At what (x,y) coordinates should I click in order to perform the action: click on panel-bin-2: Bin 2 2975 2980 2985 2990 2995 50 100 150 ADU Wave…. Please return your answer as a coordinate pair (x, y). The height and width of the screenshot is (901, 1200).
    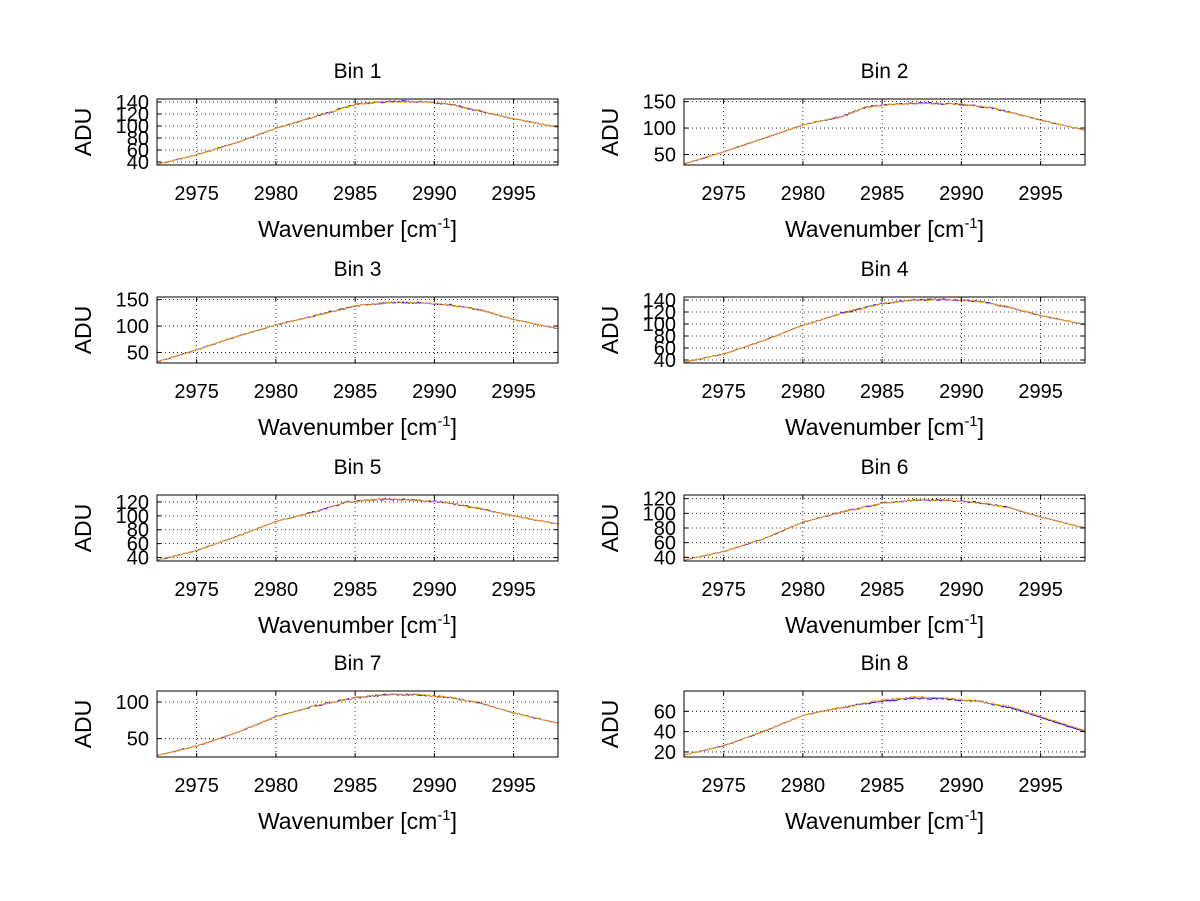
    Looking at the image, I should click on (841, 151).